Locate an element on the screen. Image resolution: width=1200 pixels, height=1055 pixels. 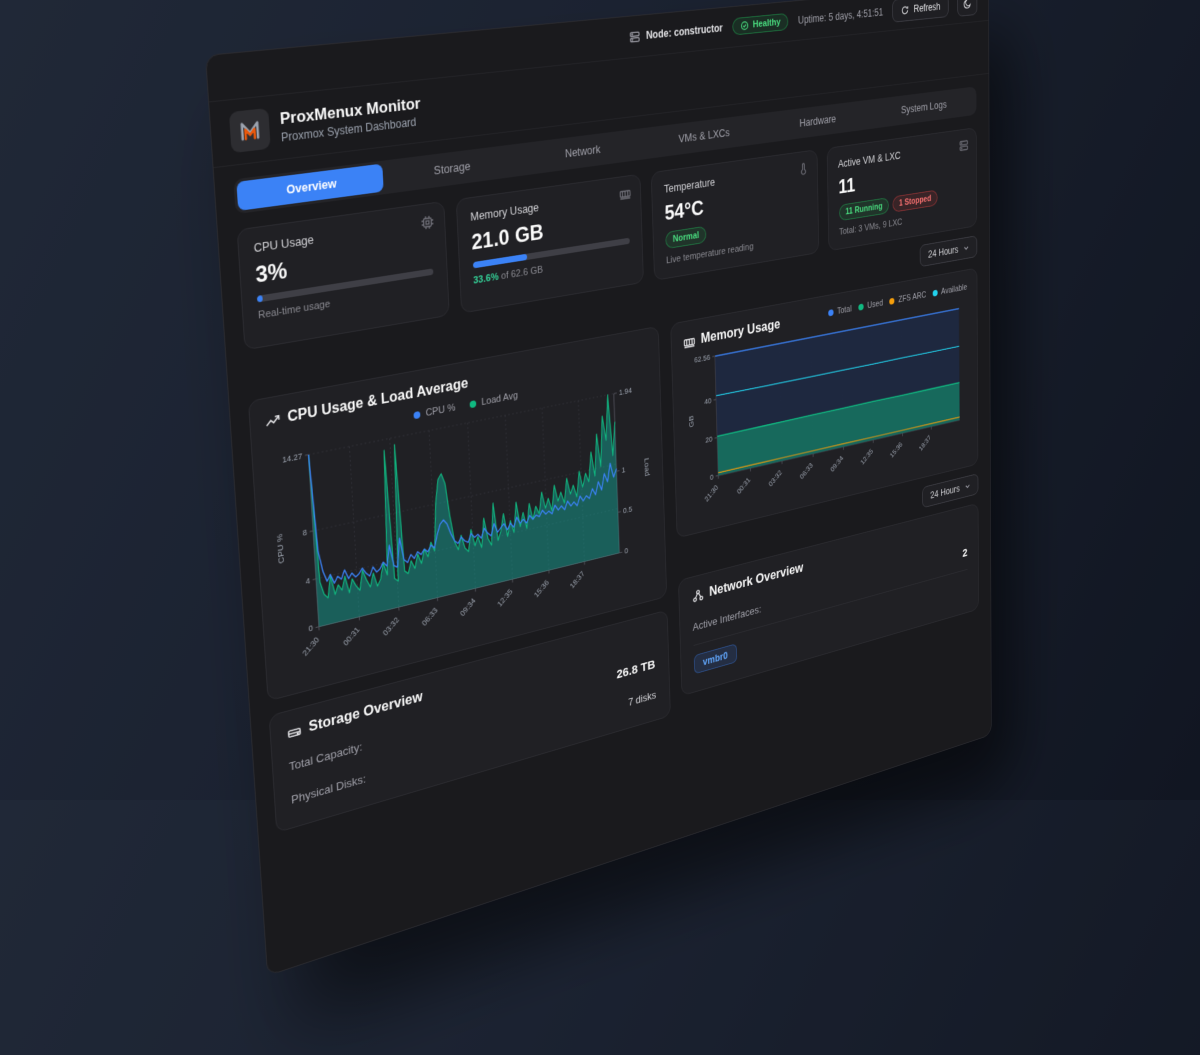
svg-text: 0.5 is located at coordinates (628, 510).